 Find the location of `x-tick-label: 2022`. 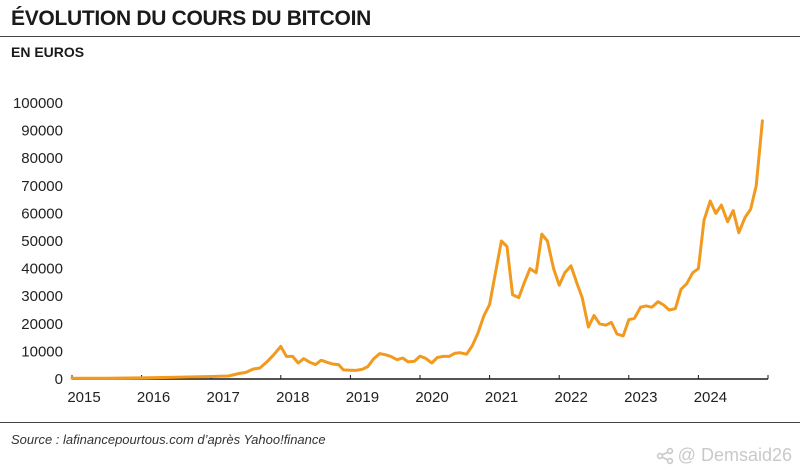

x-tick-label: 2022 is located at coordinates (571, 397).